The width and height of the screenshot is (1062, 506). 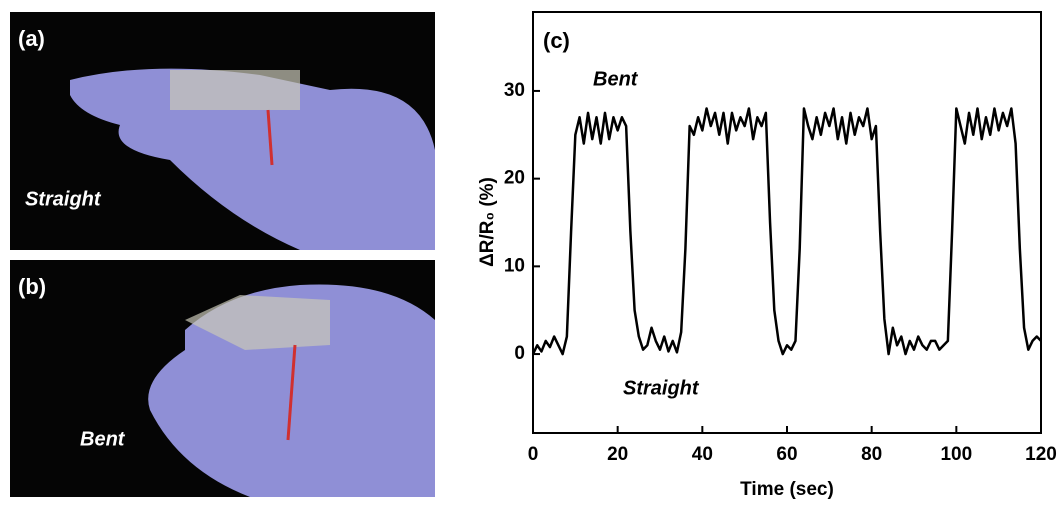 I want to click on x-tick-label: 40, so click(x=702, y=454).